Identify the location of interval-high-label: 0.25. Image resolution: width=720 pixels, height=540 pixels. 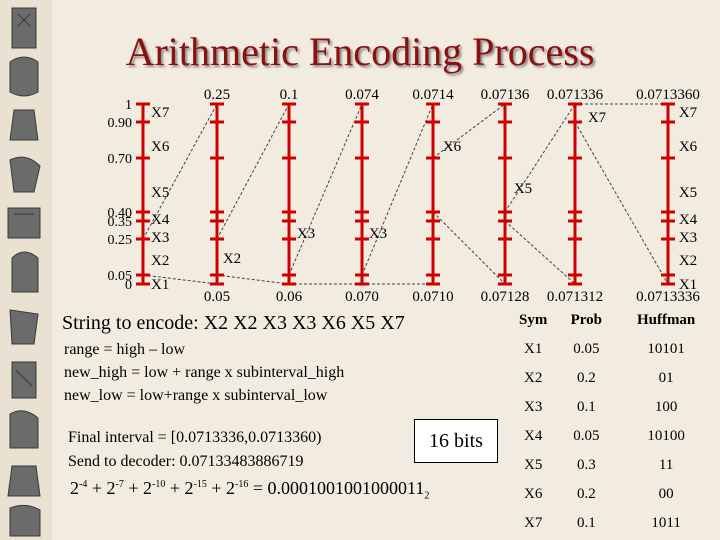
(217, 95).